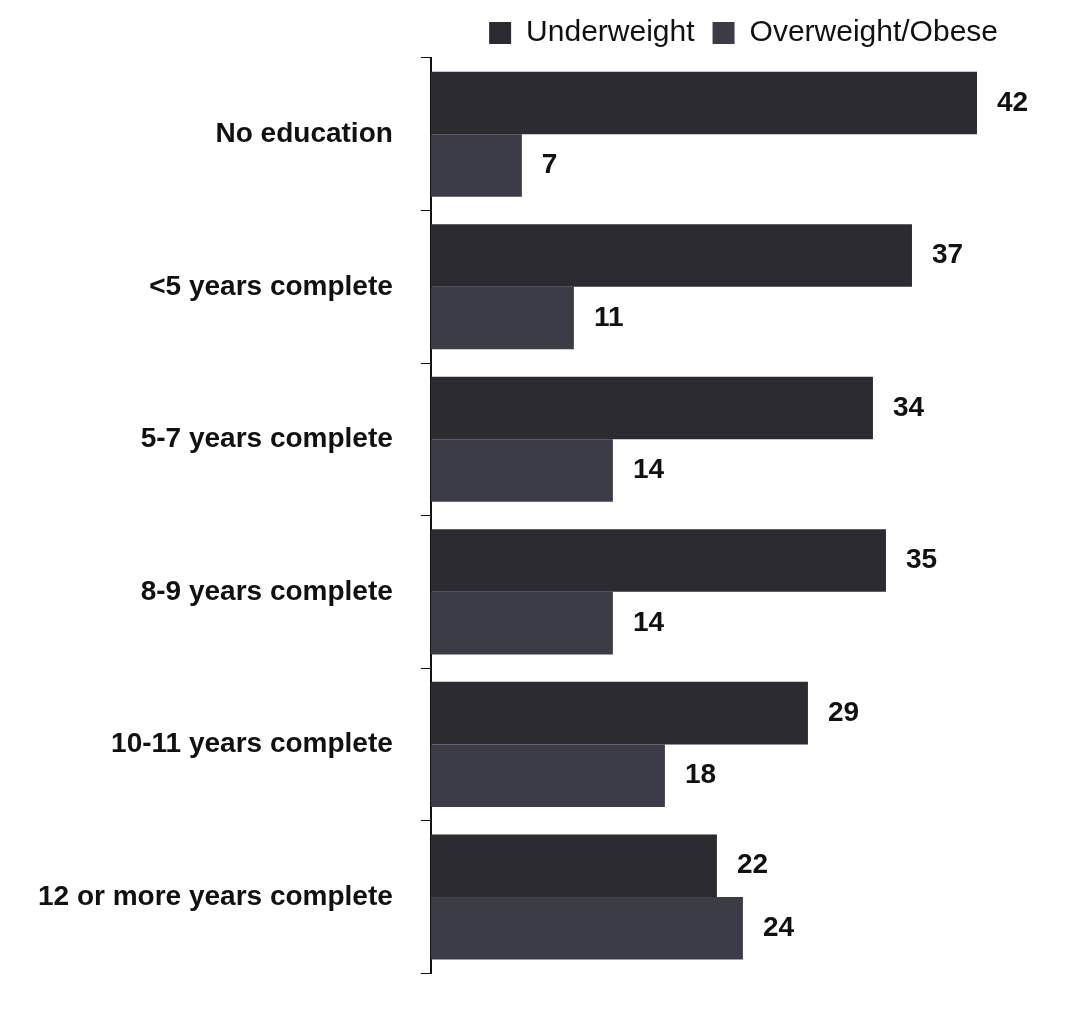 The height and width of the screenshot is (1018, 1086). What do you see at coordinates (549, 164) in the screenshot?
I see `data-label: 7` at bounding box center [549, 164].